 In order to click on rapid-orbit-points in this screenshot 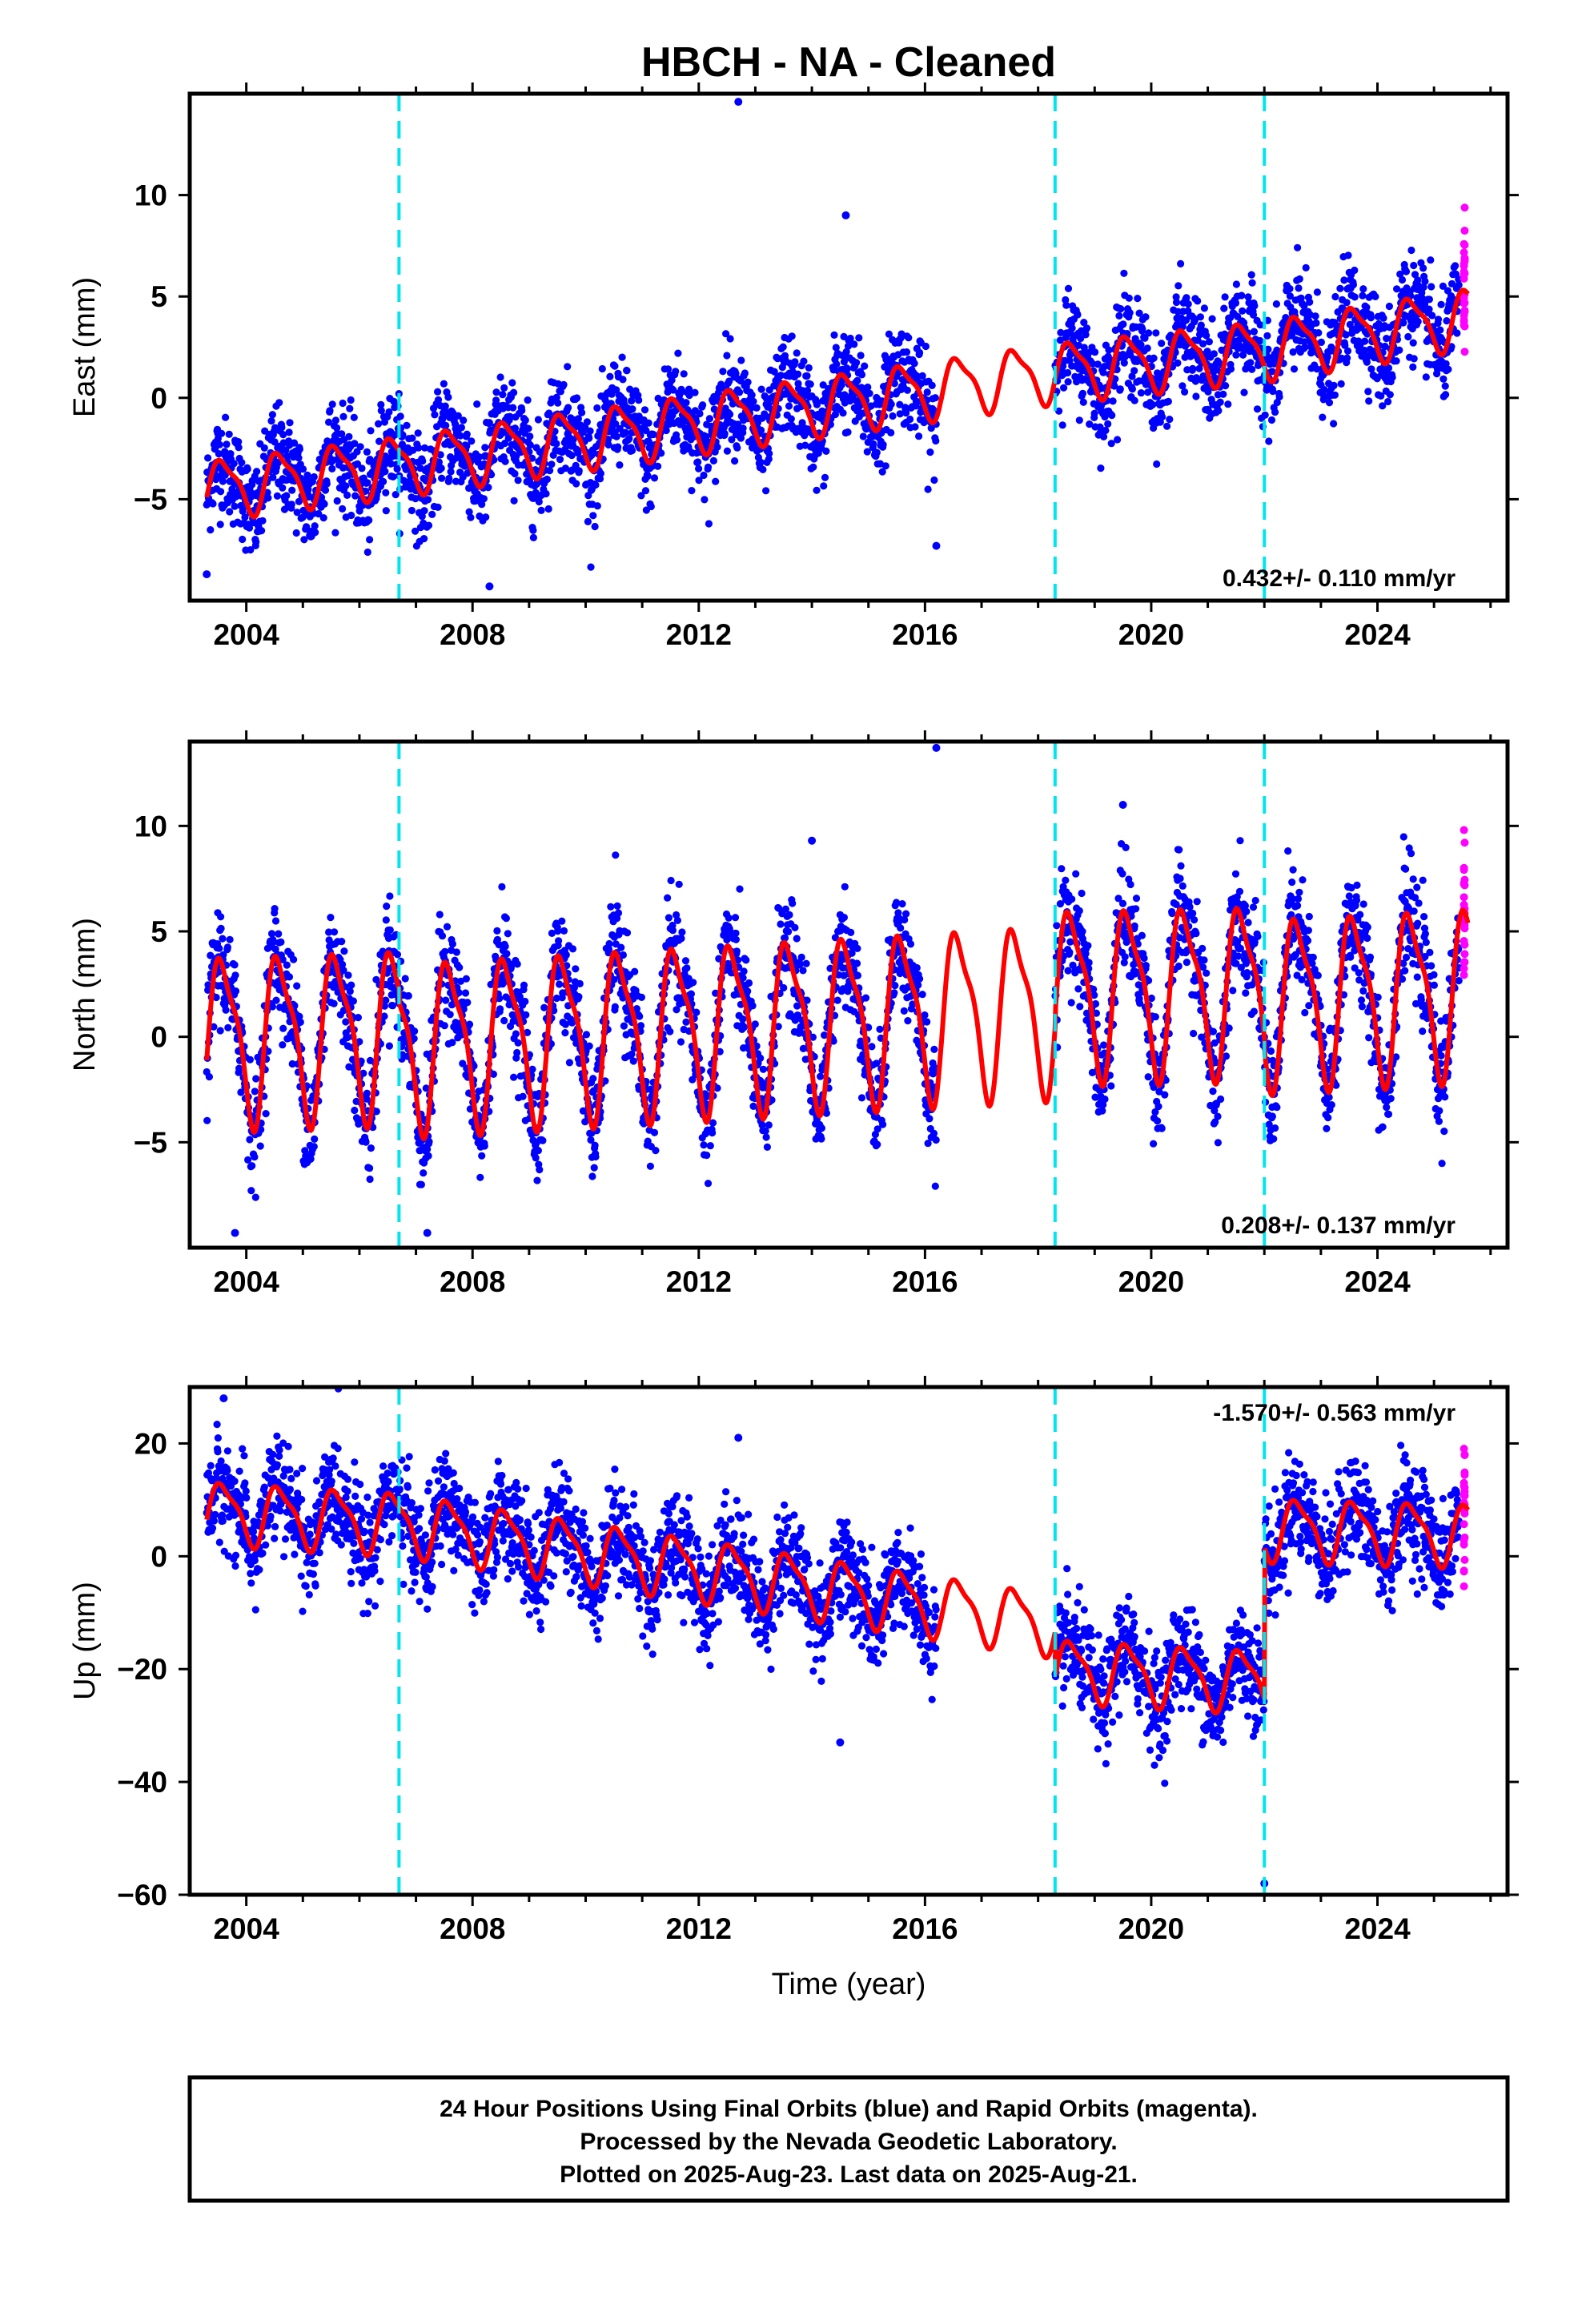, I will do `click(1464, 279)`.